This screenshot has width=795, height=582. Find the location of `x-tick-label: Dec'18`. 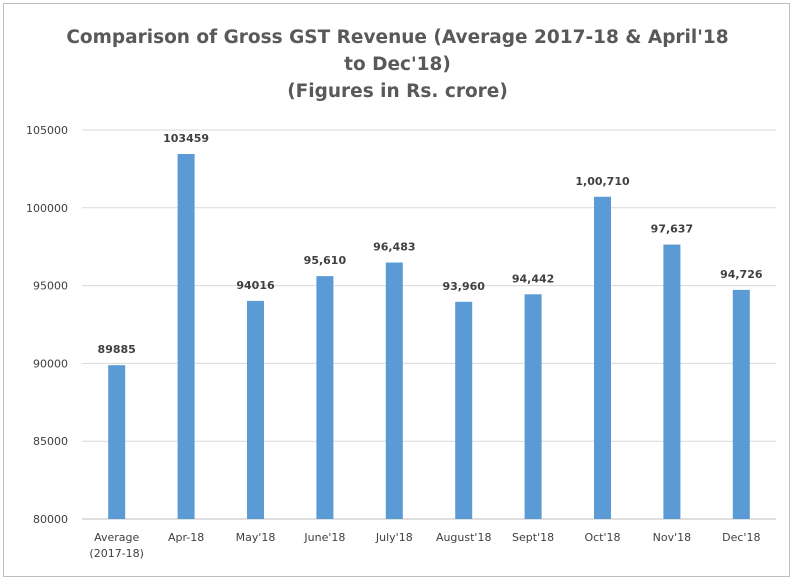

x-tick-label: Dec'18 is located at coordinates (741, 537).